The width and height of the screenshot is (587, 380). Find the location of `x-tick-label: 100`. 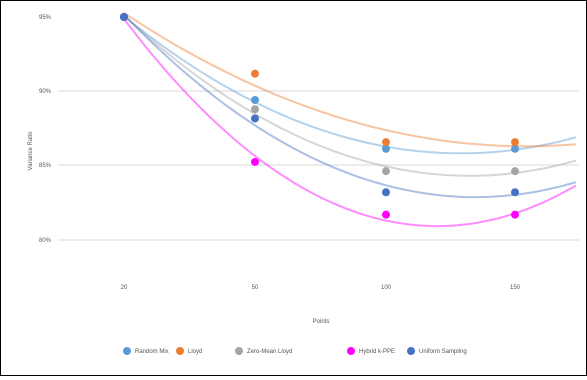

x-tick-label: 100 is located at coordinates (386, 288).